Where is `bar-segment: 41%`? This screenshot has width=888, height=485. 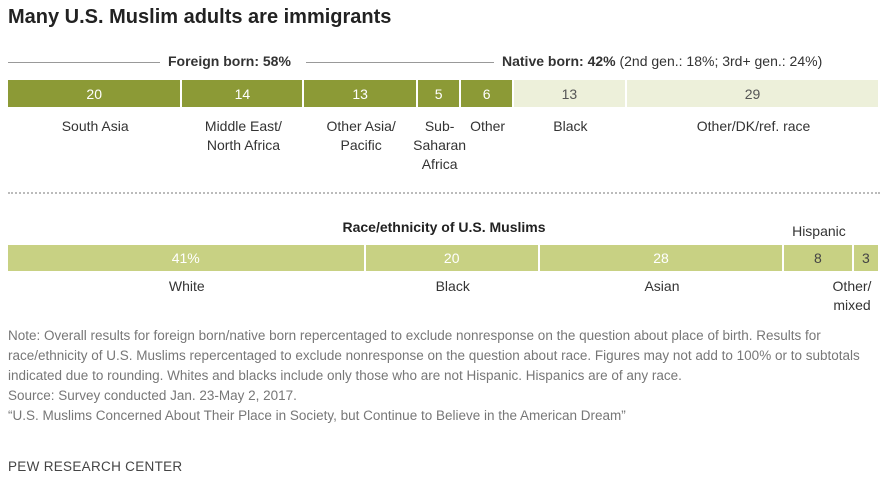
bar-segment: 41% is located at coordinates (187, 258).